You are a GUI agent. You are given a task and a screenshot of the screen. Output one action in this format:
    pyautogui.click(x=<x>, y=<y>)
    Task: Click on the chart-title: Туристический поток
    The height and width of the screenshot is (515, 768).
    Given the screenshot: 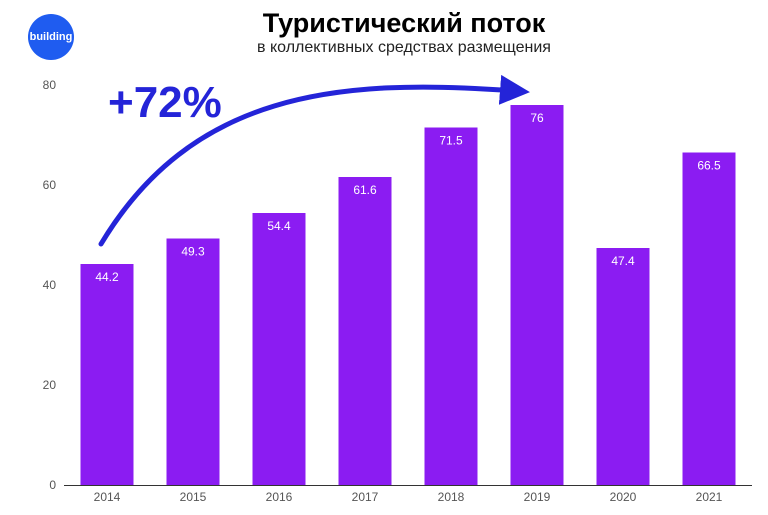 What is the action you would take?
    pyautogui.click(x=404, y=23)
    